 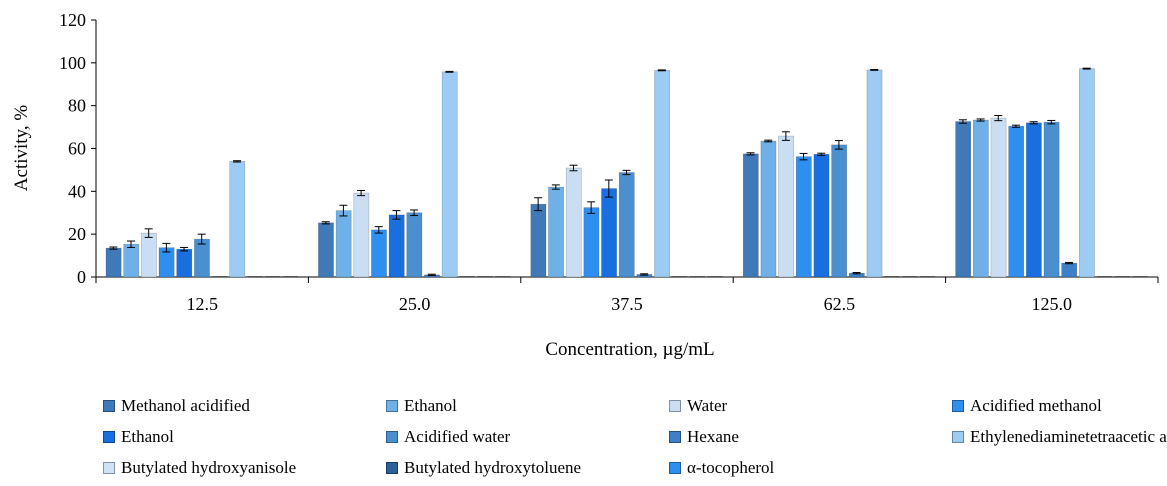 What do you see at coordinates (1068, 436) in the screenshot?
I see `legend-label: Ethylenediaminetetraacetic acid` at bounding box center [1068, 436].